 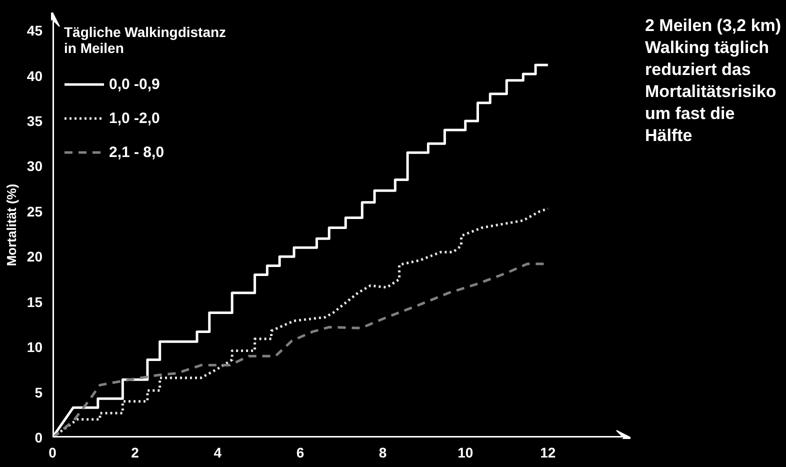 I want to click on text: 2 Meilen (3,2 km) Walking täglich reduziert das Mortalitätsrisiko um fast die Hälfte, so click(x=713, y=81).